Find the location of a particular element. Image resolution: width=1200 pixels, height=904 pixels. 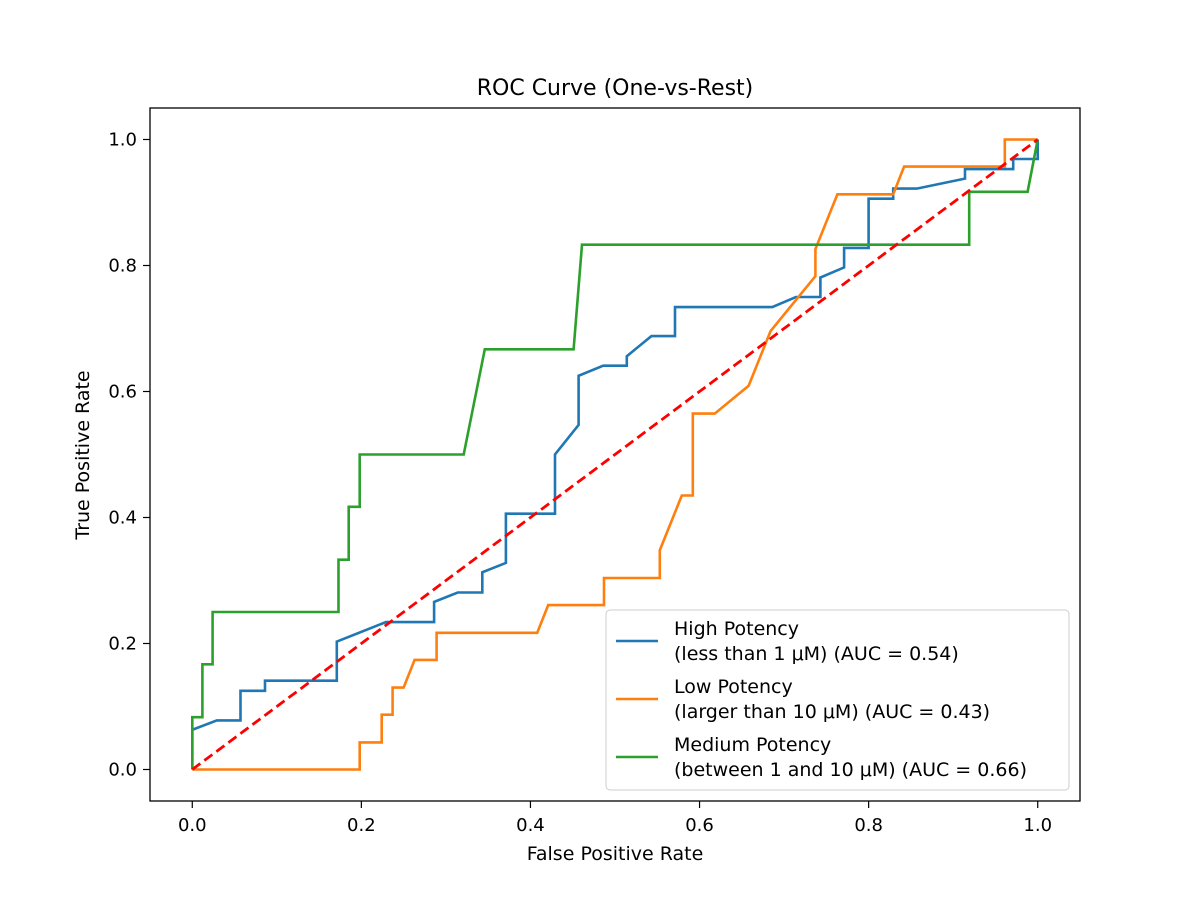

chart-title: ROC Curve (One-vs-Rest) is located at coordinates (615, 88).